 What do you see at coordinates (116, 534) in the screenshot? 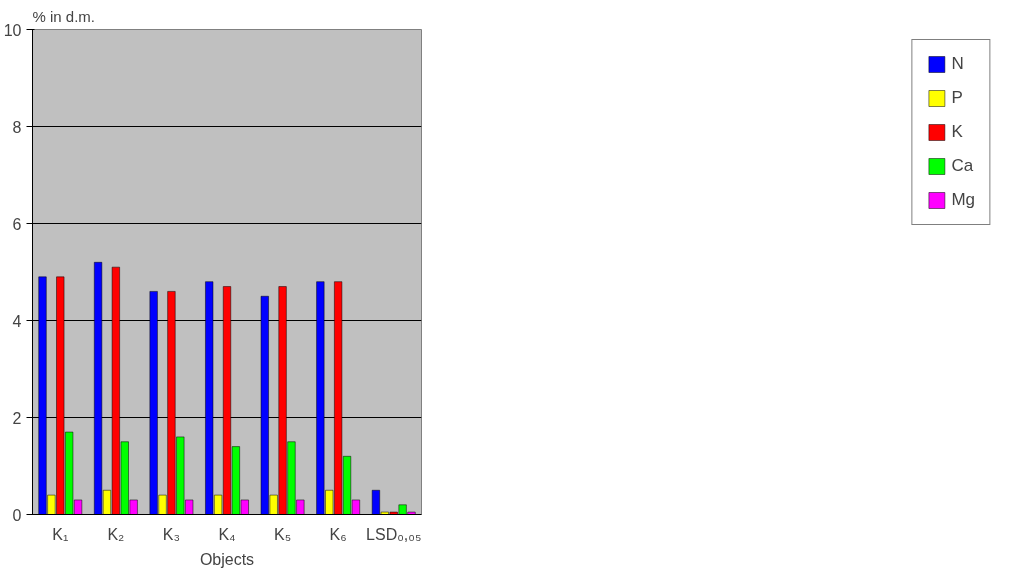
I see `x-tick-label: K₂` at bounding box center [116, 534].